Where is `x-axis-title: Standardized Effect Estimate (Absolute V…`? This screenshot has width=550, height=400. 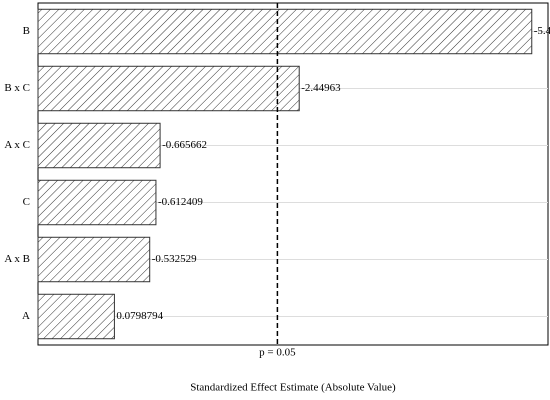 x-axis-title: Standardized Effect Estimate (Absolute V… is located at coordinates (293, 388).